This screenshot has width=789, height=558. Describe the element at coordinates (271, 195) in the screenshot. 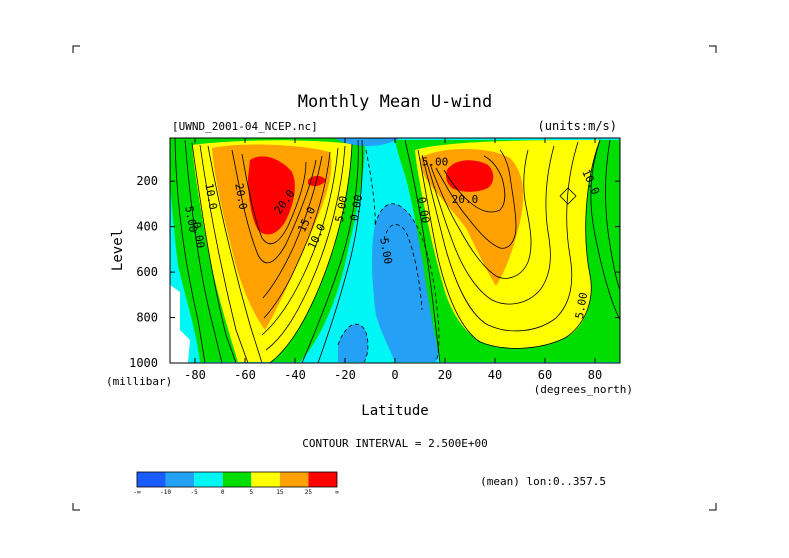

I see `region-sh-25-plus` at that location.